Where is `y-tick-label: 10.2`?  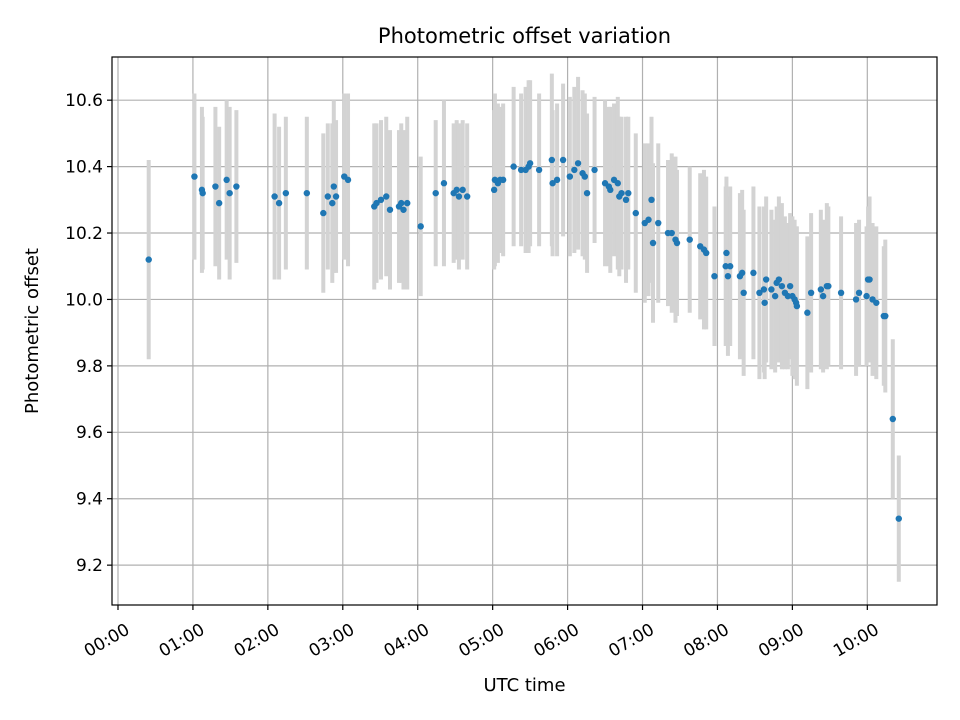
y-tick-label: 10.2 is located at coordinates (84, 234).